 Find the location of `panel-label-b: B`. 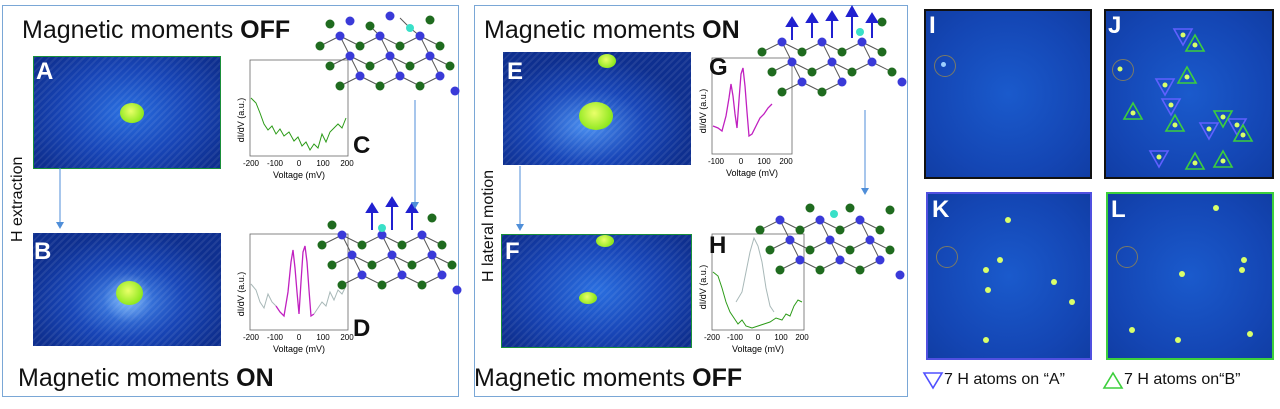

panel-label-b: B is located at coordinates (43, 251).